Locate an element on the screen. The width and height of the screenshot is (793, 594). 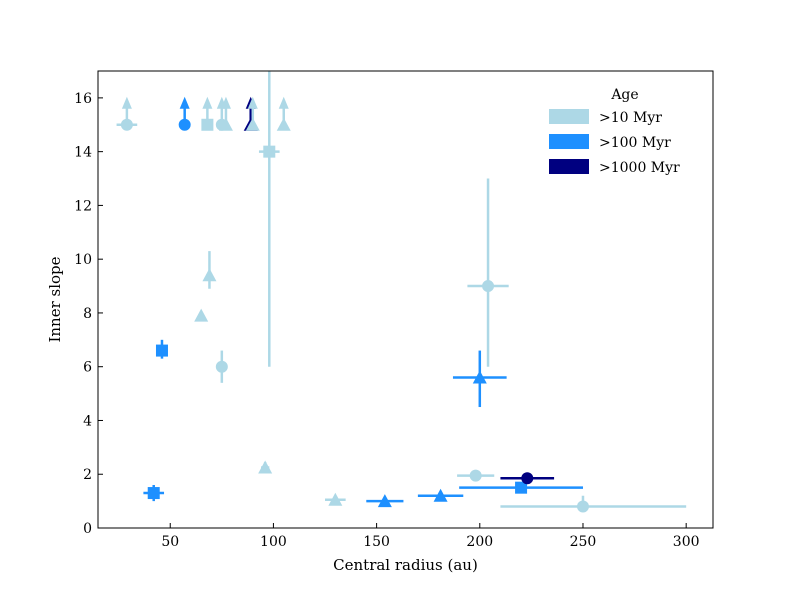
y-tick-label: 16 is located at coordinates (83, 99).